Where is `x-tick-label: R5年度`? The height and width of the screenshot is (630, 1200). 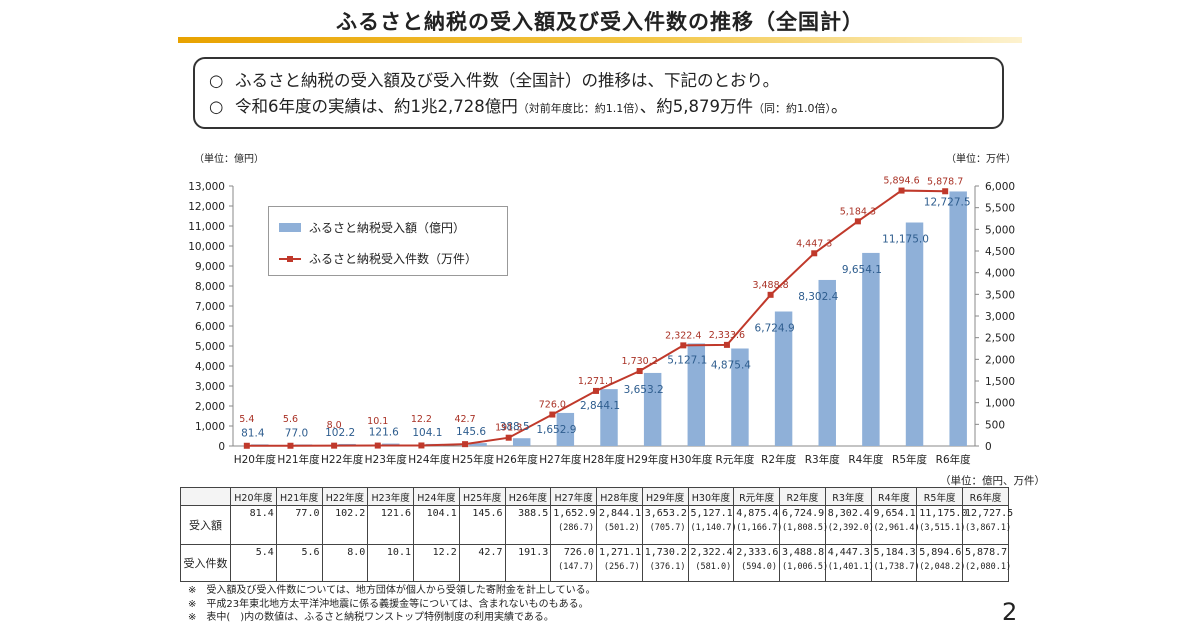 x-tick-label: R5年度 is located at coordinates (909, 459).